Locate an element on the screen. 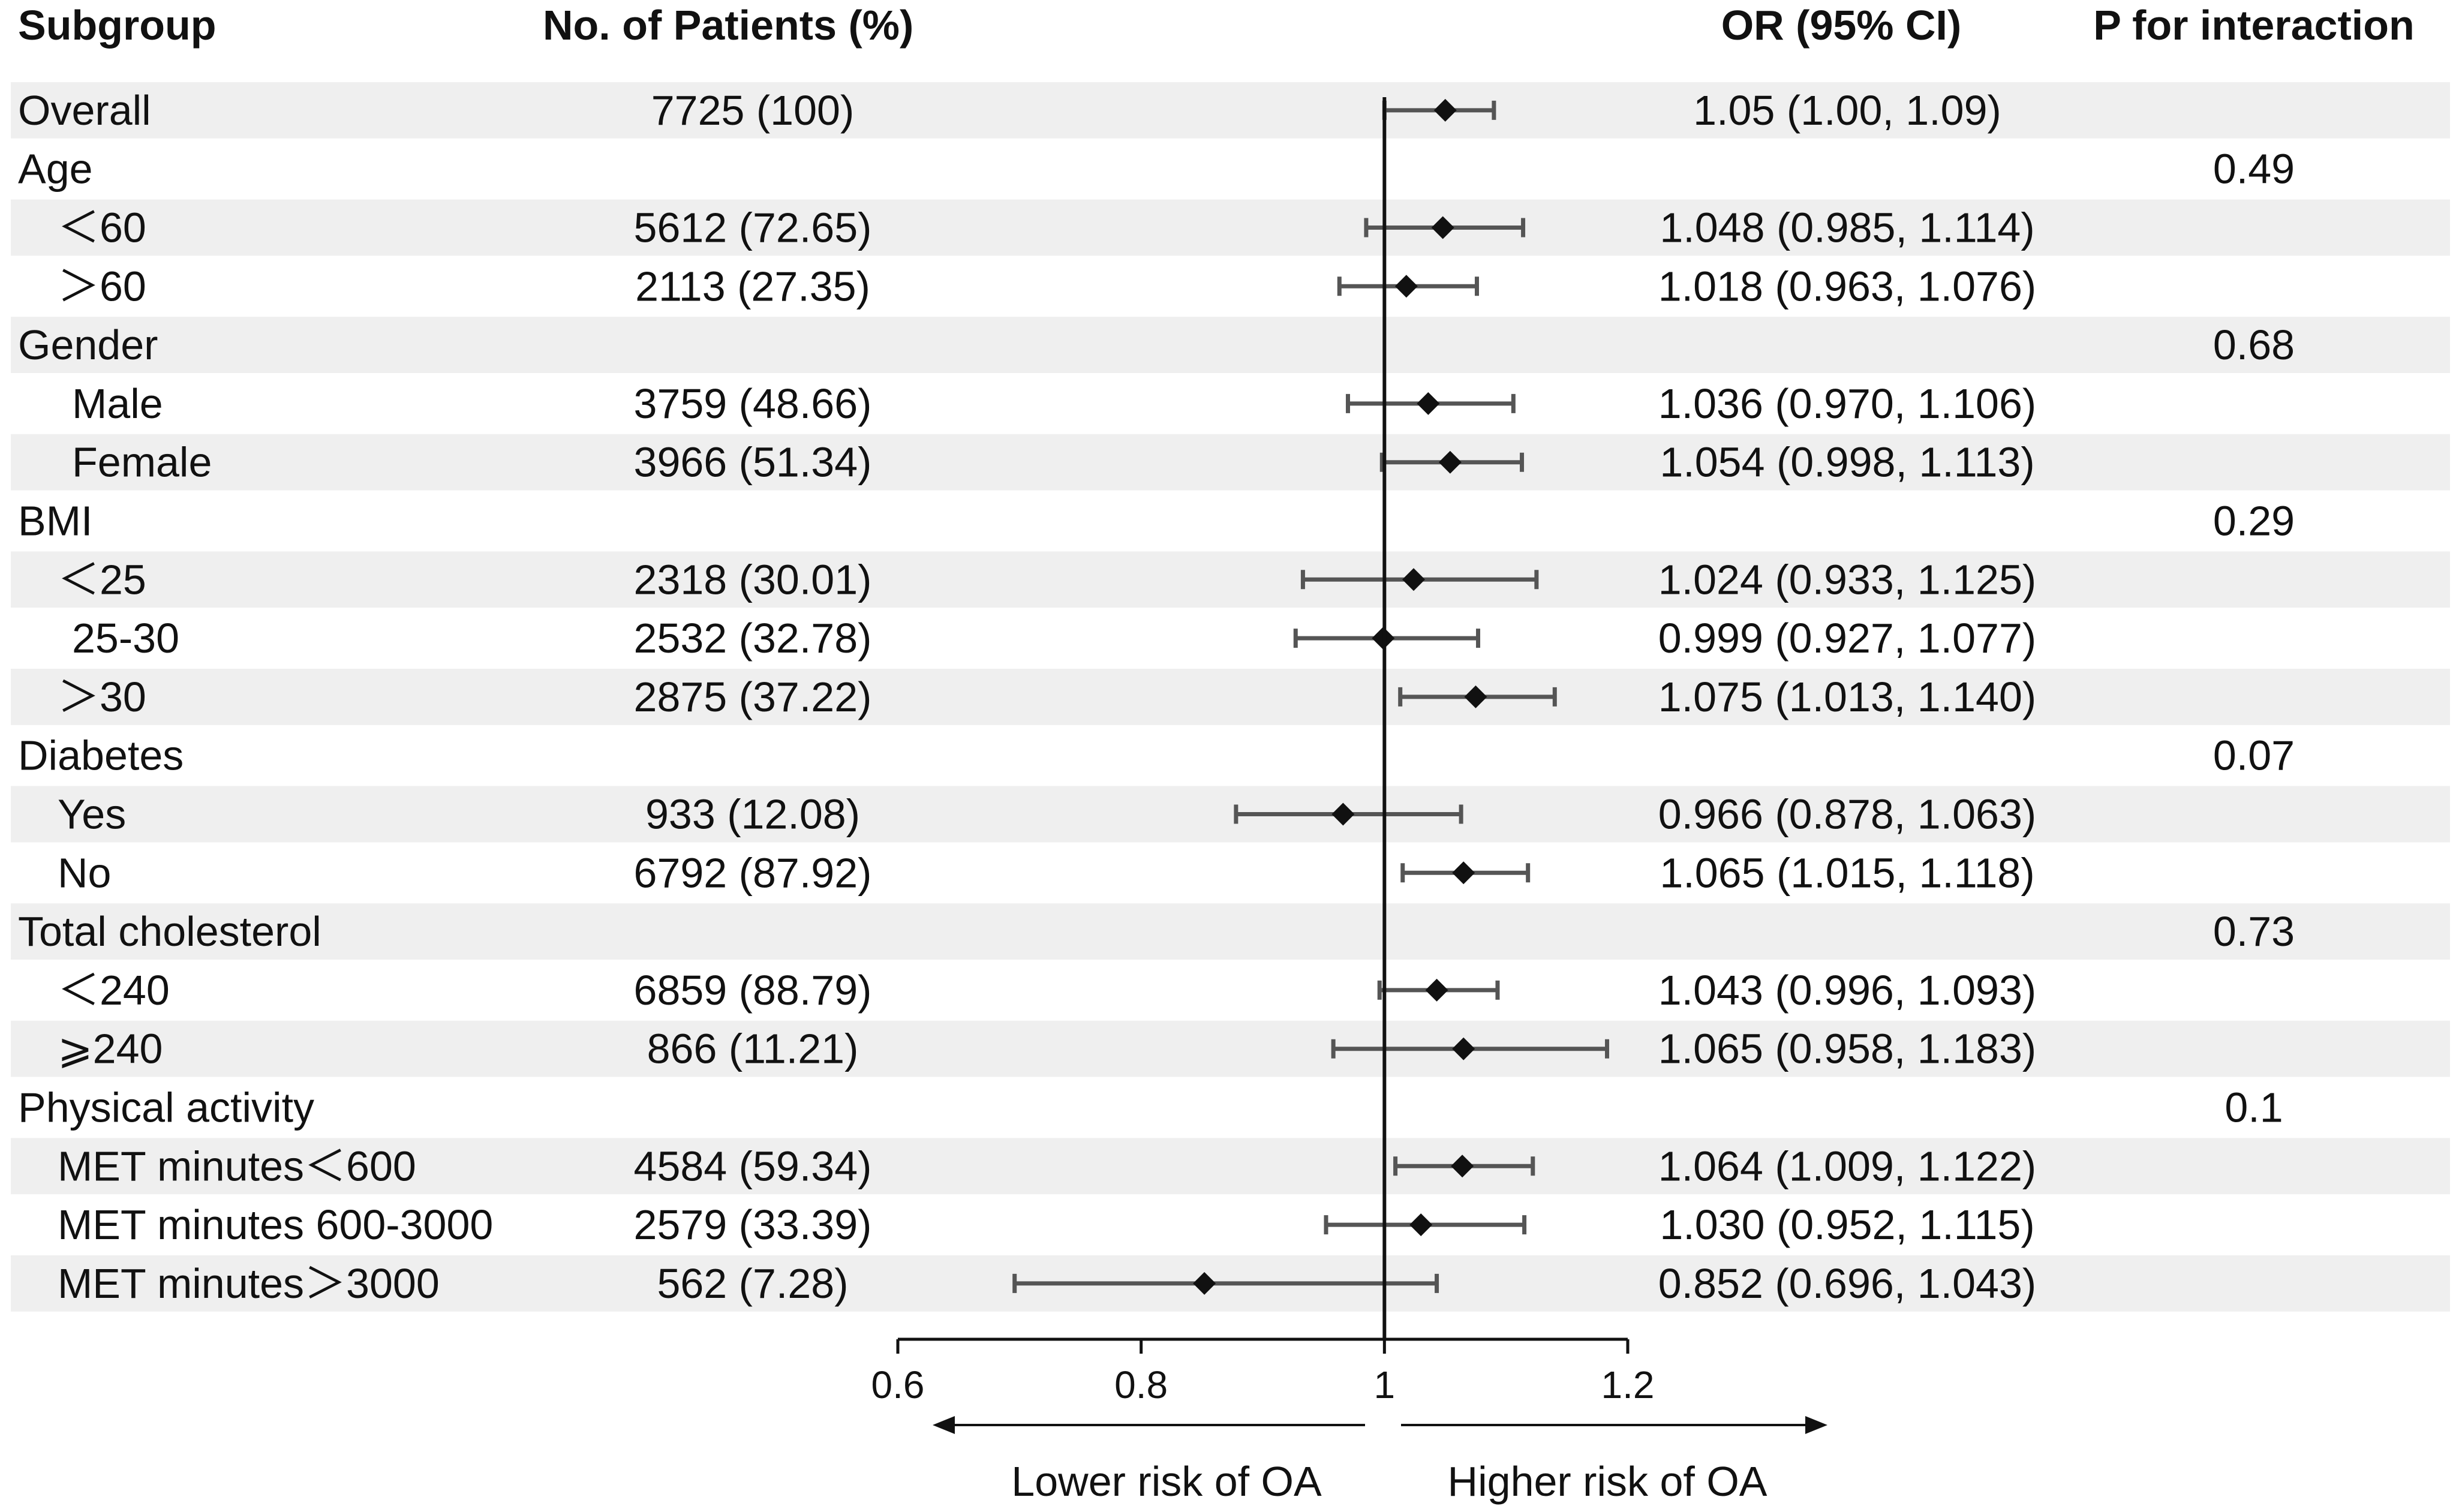 This screenshot has width=2456, height=1512. patients-value: 866 (11.21) is located at coordinates (753, 1049).